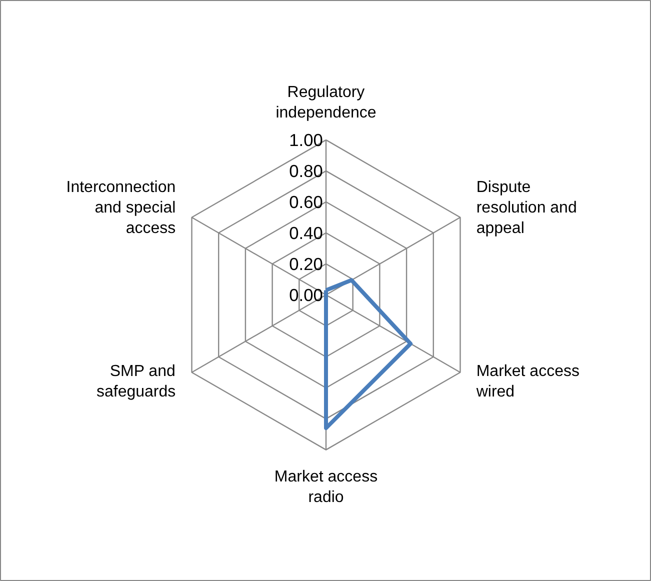 Image resolution: width=651 pixels, height=581 pixels. Describe the element at coordinates (306, 170) in the screenshot. I see `y-tick-label: 0.80` at that location.